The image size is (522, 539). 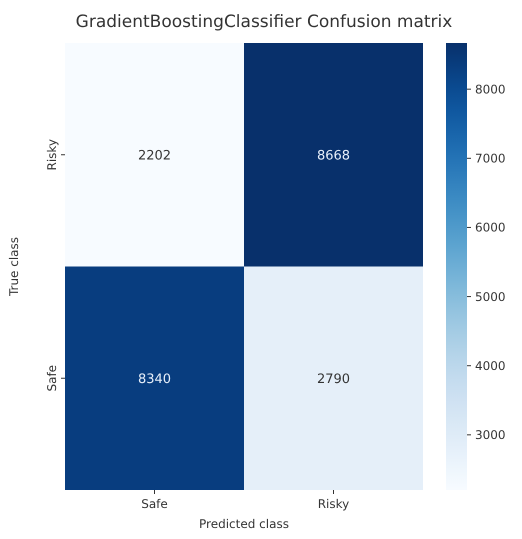 What do you see at coordinates (333, 379) in the screenshot?
I see `data-label: 2790` at bounding box center [333, 379].